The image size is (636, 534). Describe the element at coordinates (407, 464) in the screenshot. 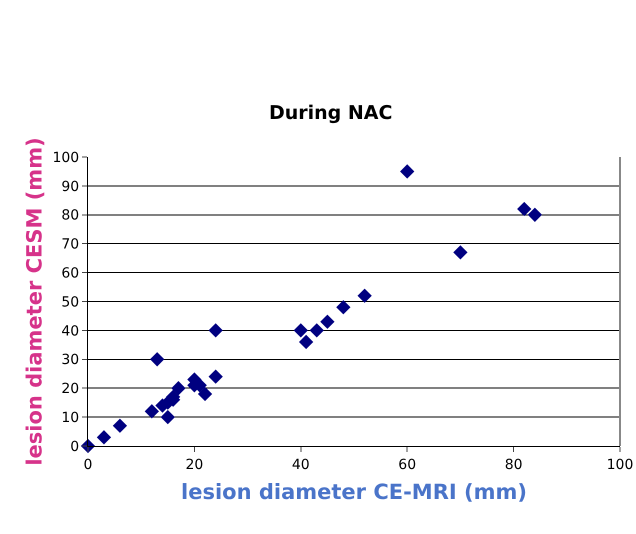

I see `x-tick-label: 60` at that location.